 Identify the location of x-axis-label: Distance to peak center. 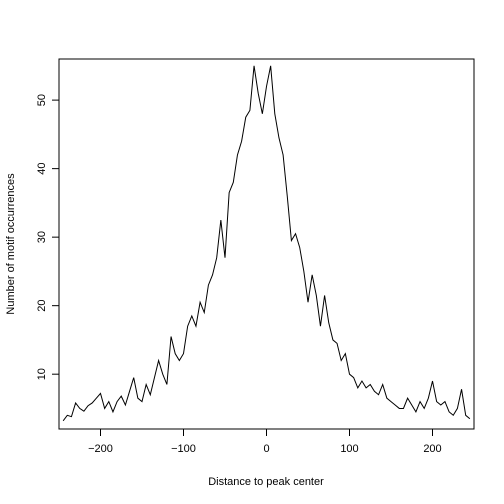
(266, 482).